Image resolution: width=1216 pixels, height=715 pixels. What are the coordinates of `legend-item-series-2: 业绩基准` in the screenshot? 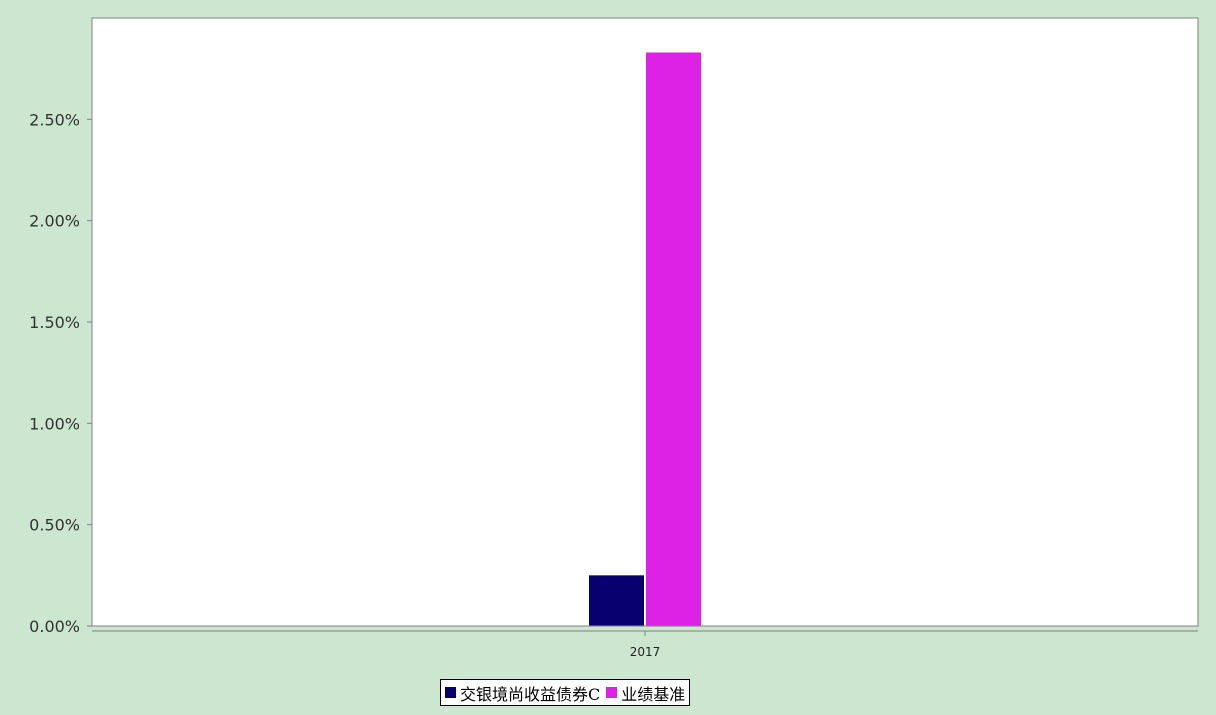 It's located at (645, 693).